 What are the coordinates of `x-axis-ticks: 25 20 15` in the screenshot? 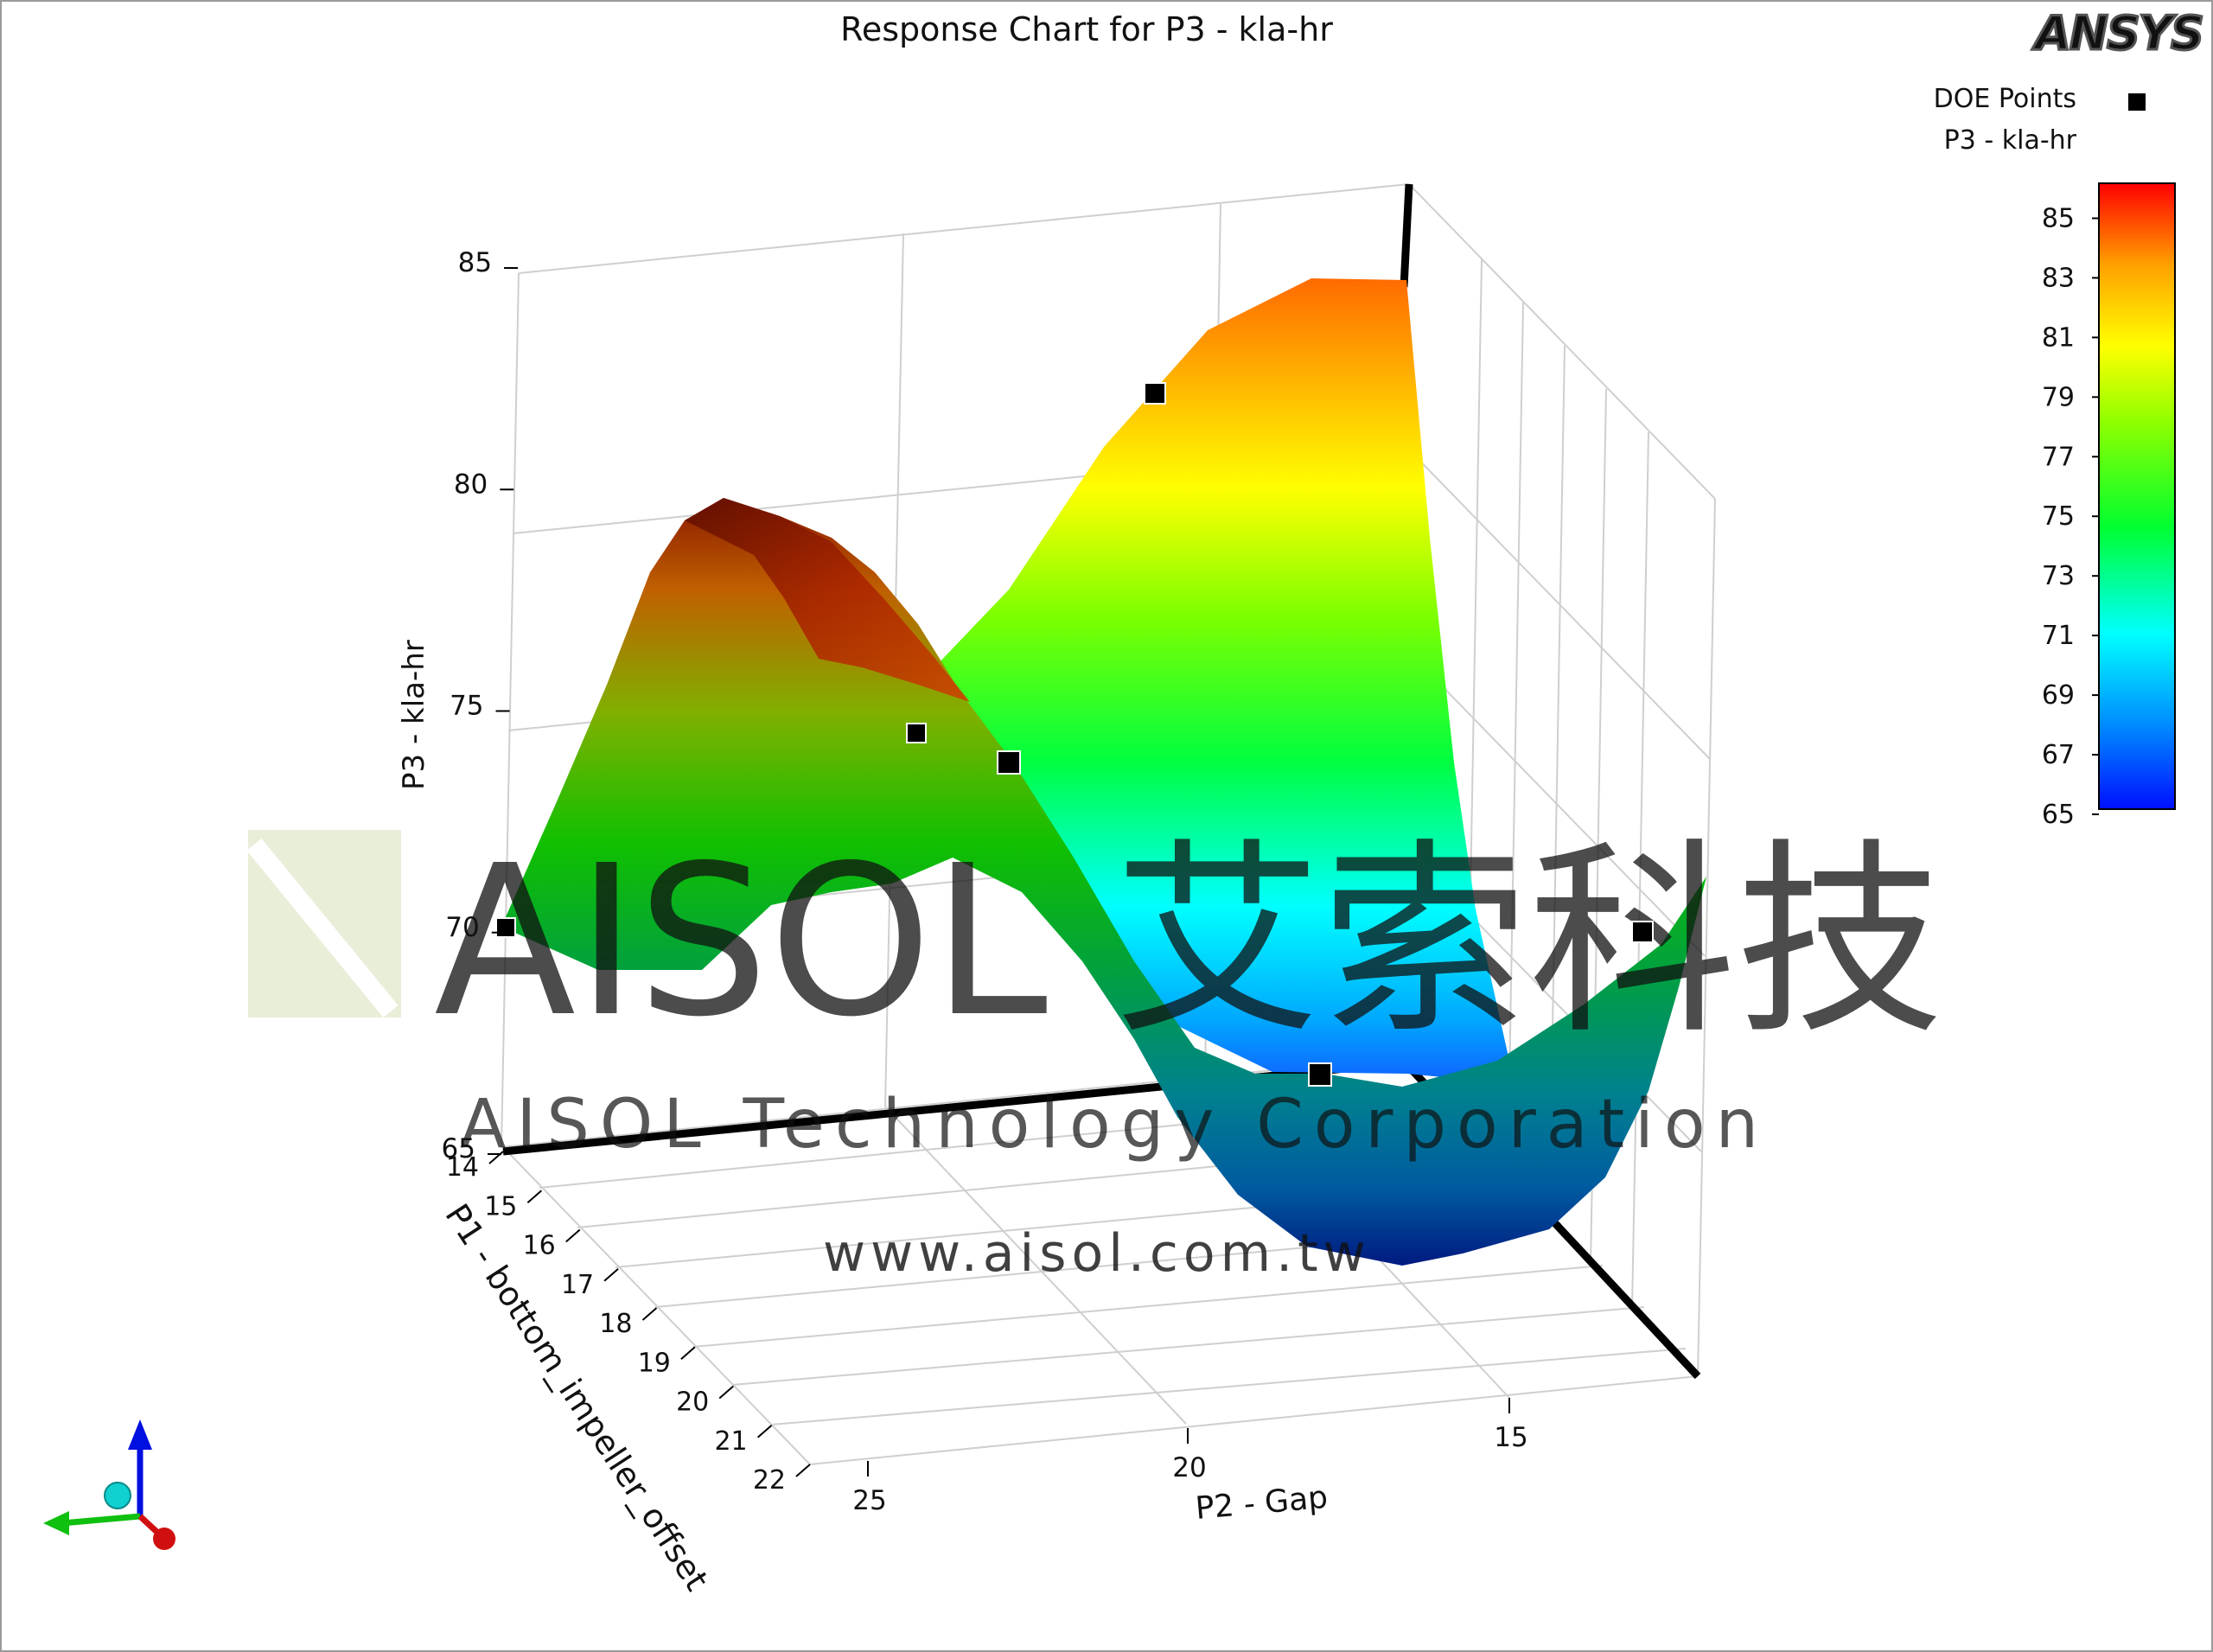 It's located at (1190, 1457).